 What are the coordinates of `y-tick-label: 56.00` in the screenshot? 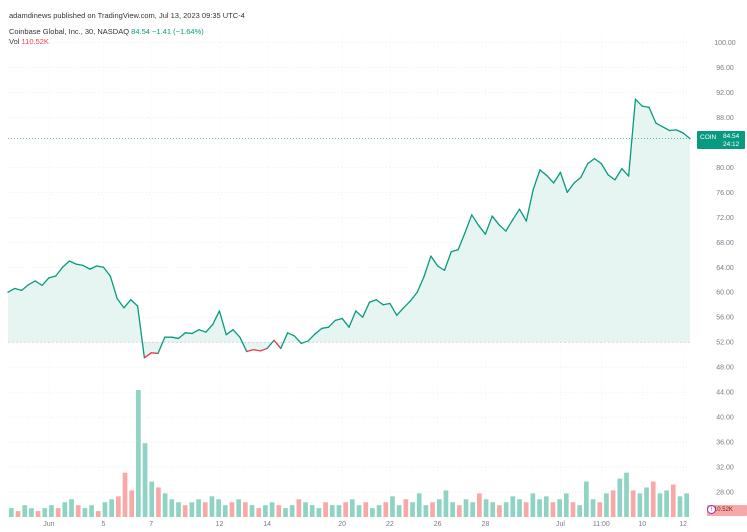 It's located at (725, 318).